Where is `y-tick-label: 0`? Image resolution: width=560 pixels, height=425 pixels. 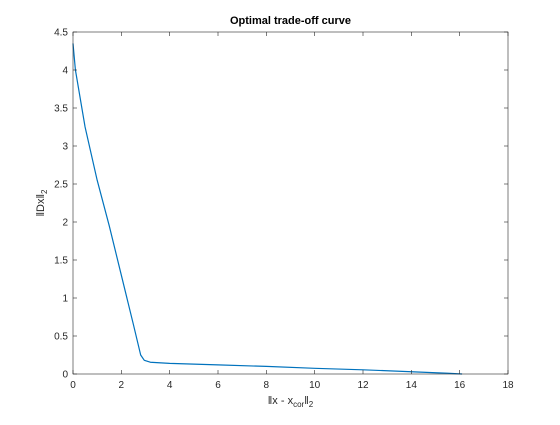 y-tick-label: 0 is located at coordinates (65, 375).